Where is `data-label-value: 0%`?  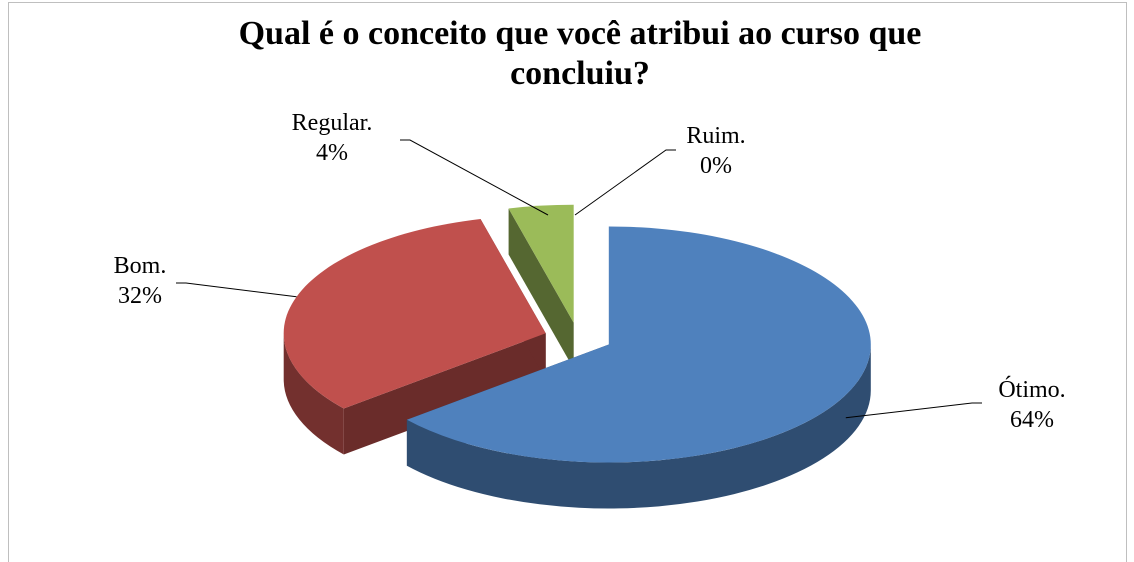
data-label-value: 0% is located at coordinates (716, 166).